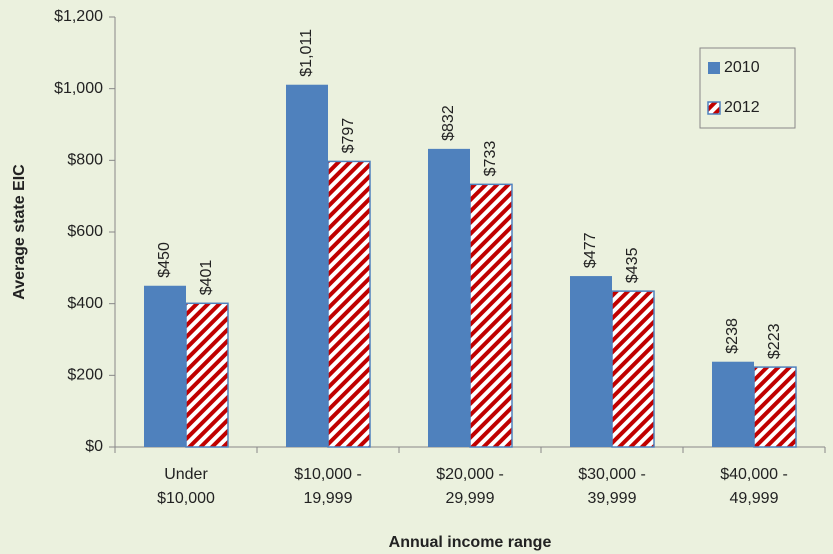 The height and width of the screenshot is (554, 833). I want to click on value-label: $733, so click(490, 159).